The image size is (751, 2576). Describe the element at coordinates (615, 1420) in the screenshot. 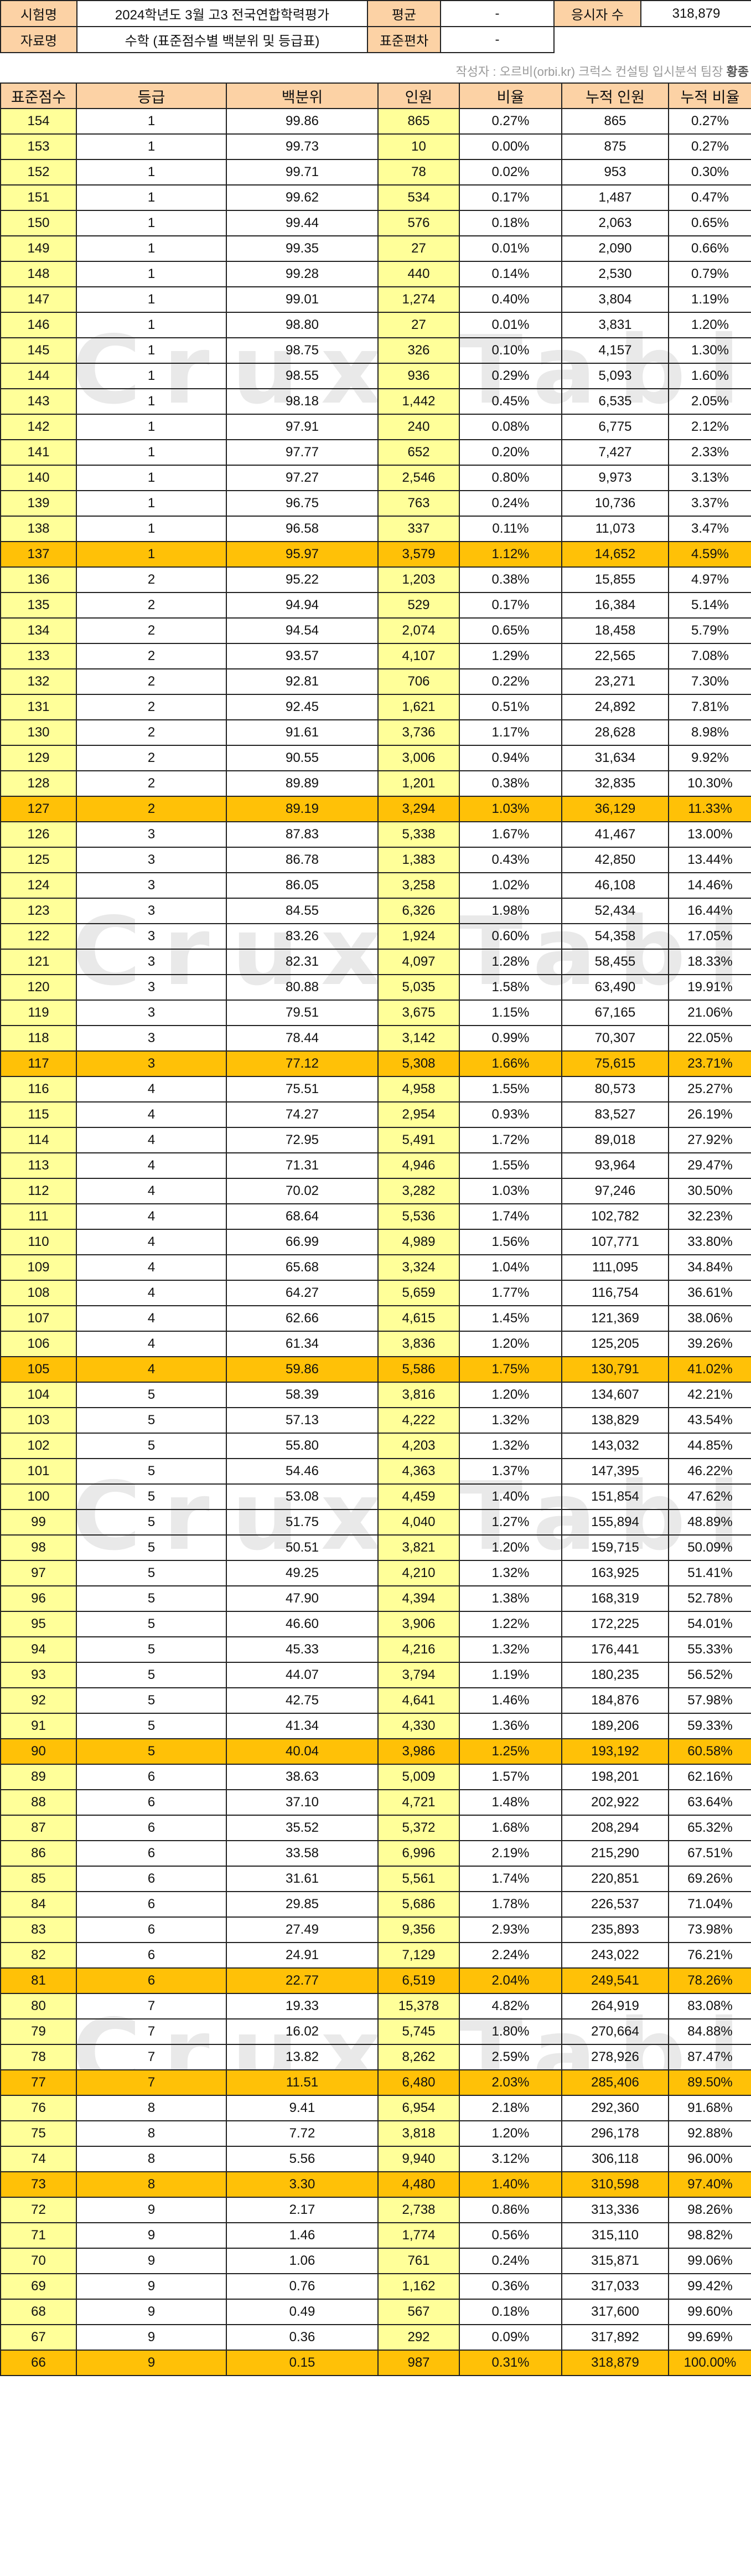

I see `cumulative-count-cell: 138,829` at that location.